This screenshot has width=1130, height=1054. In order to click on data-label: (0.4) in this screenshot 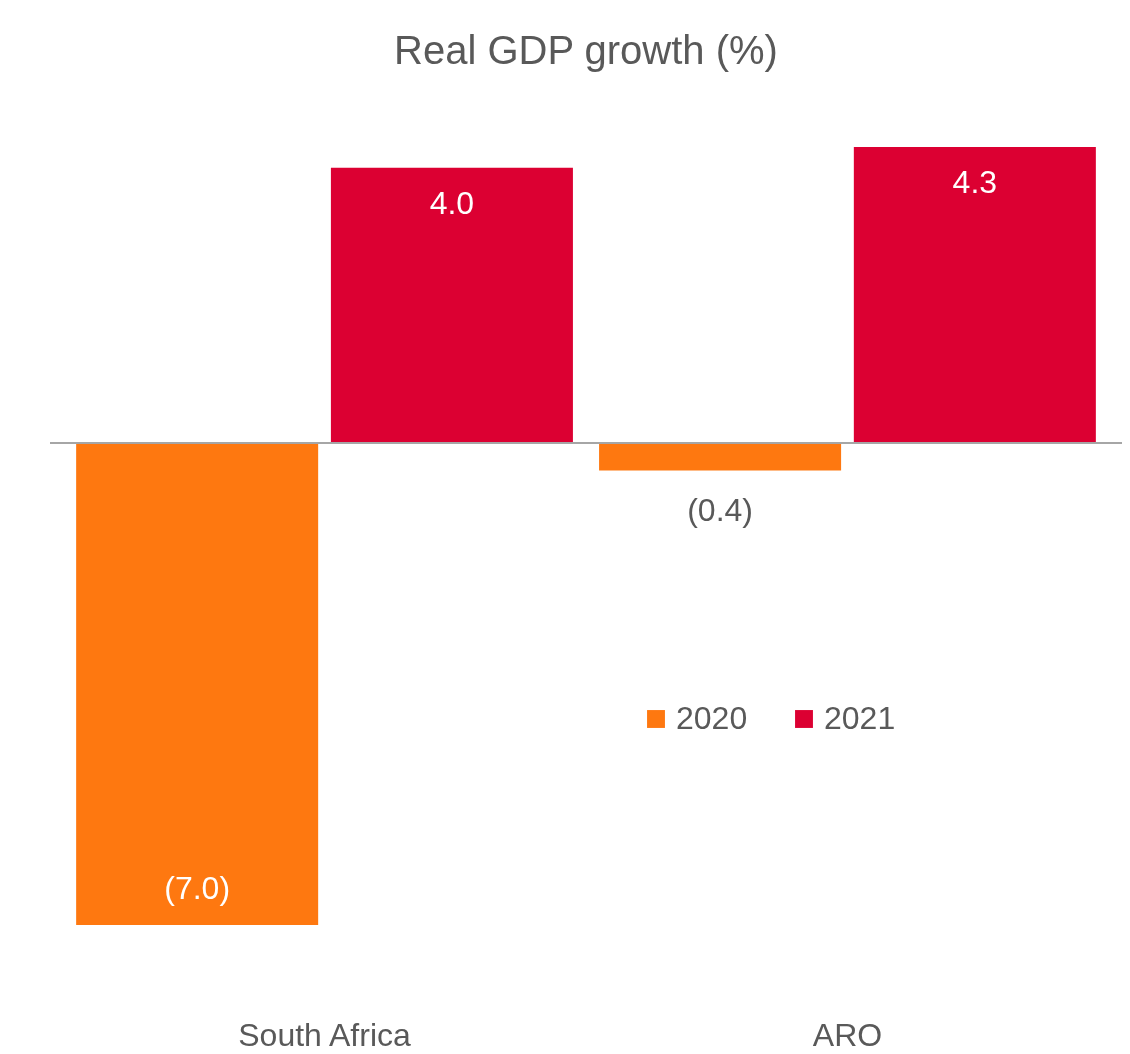, I will do `click(720, 509)`.